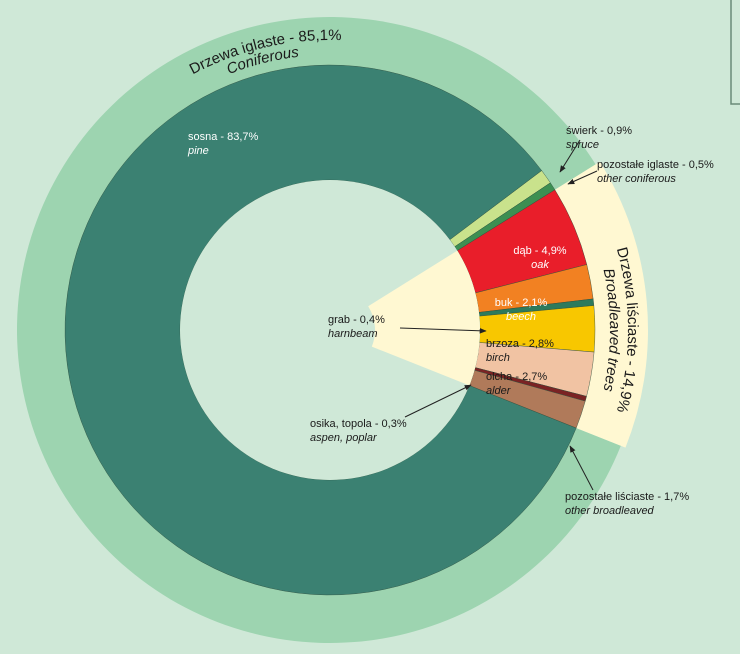 The width and height of the screenshot is (740, 654). I want to click on segment-label: olcha - 2,7%, so click(516, 377).